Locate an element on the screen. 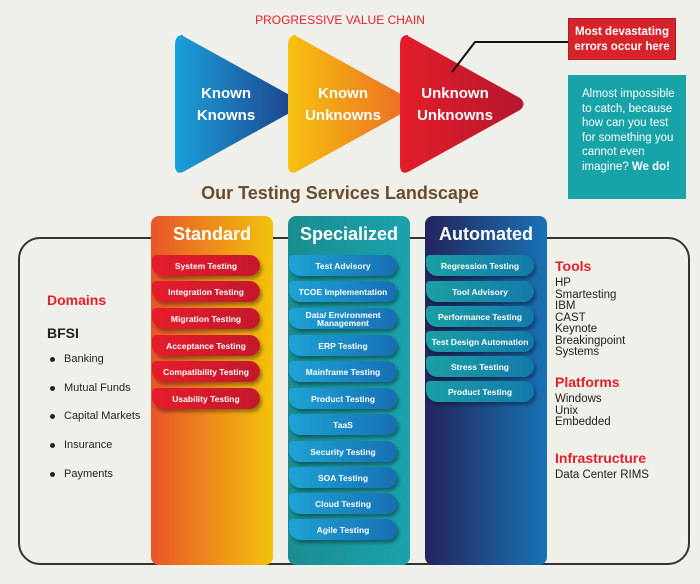 The image size is (700, 584). column-title: Standard is located at coordinates (211, 234).